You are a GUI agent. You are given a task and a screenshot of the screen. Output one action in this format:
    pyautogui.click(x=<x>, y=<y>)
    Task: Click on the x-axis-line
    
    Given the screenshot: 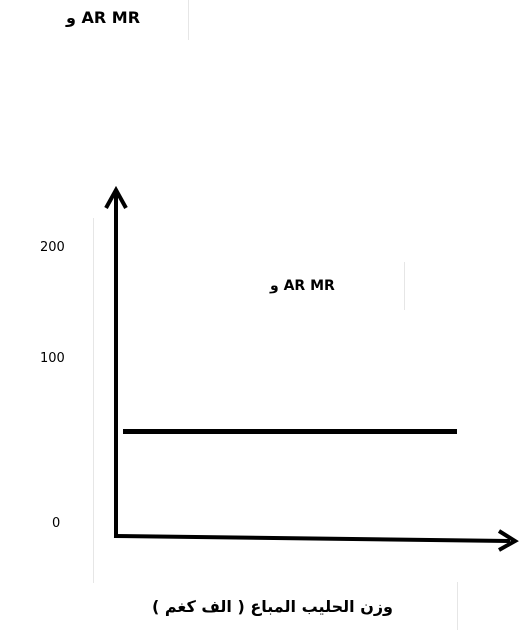 What is the action you would take?
    pyautogui.click(x=312, y=538)
    